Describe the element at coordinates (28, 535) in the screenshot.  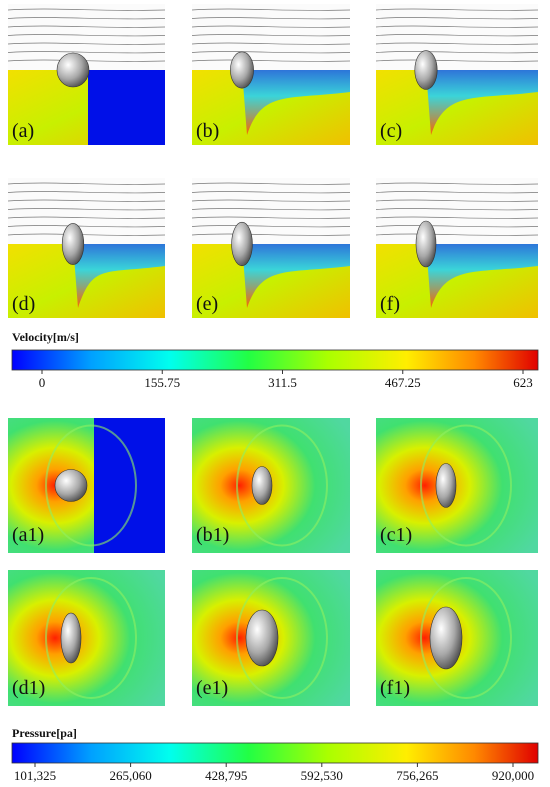
I see `panel-label: (a1)` at that location.